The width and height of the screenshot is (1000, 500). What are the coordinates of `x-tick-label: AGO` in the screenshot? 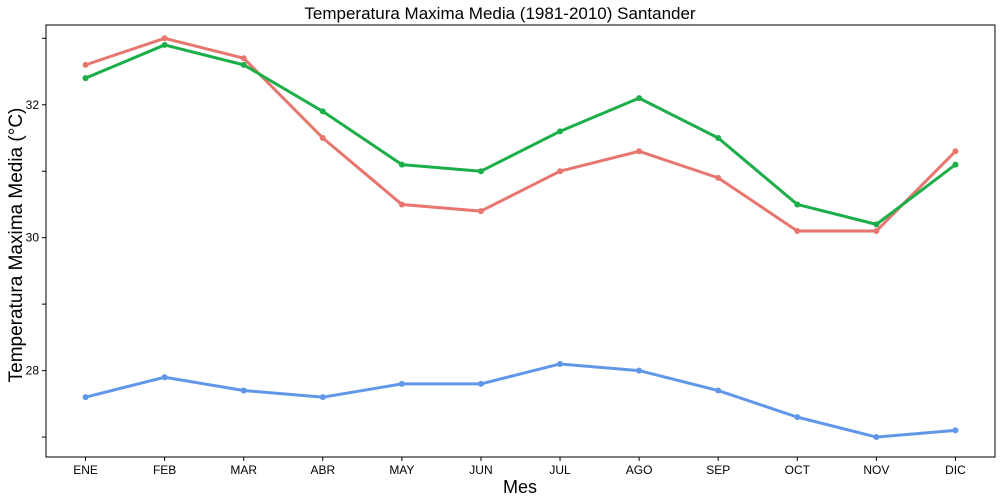 It's located at (639, 470).